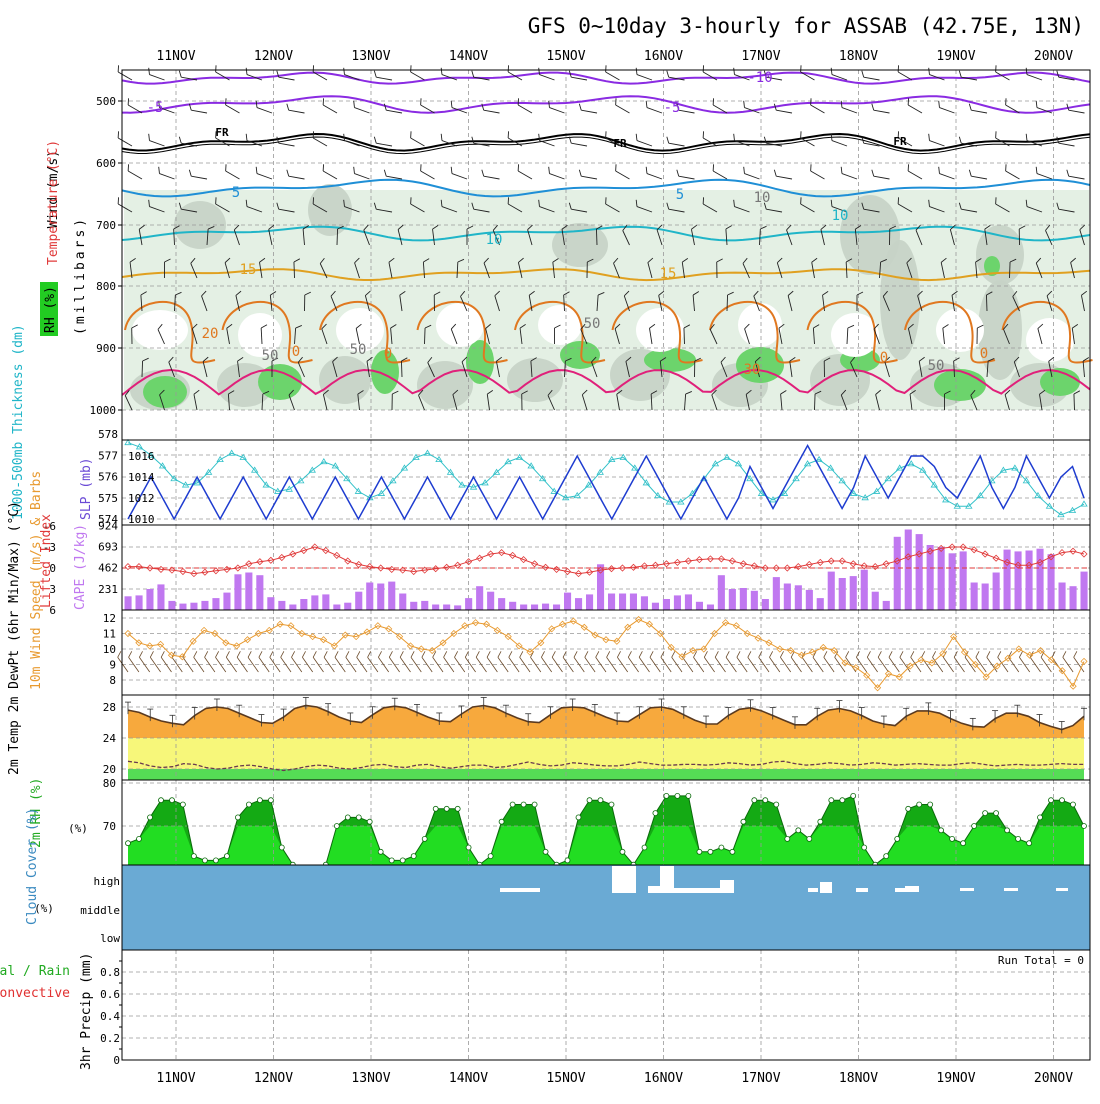  What do you see at coordinates (388, 354) in the screenshot?
I see `contour-label-0-14: 0` at bounding box center [388, 354].